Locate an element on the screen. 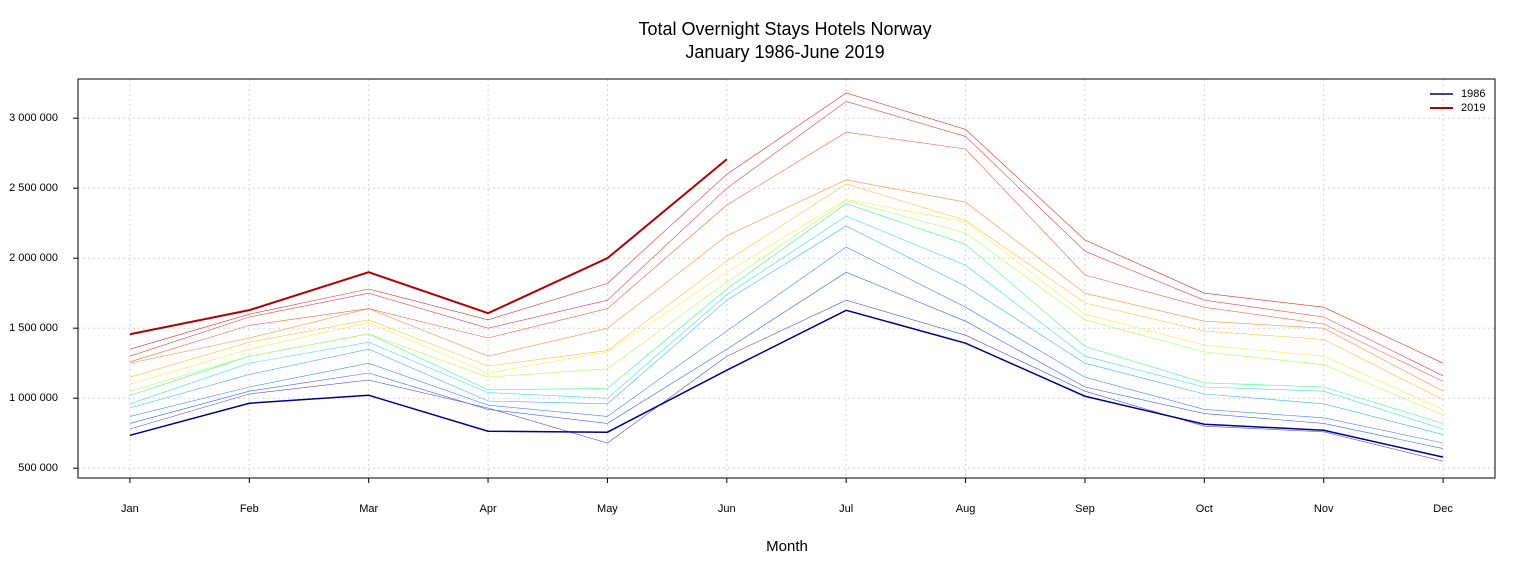 This screenshot has height=576, width=1536. x-tick-label: Feb is located at coordinates (249, 509).